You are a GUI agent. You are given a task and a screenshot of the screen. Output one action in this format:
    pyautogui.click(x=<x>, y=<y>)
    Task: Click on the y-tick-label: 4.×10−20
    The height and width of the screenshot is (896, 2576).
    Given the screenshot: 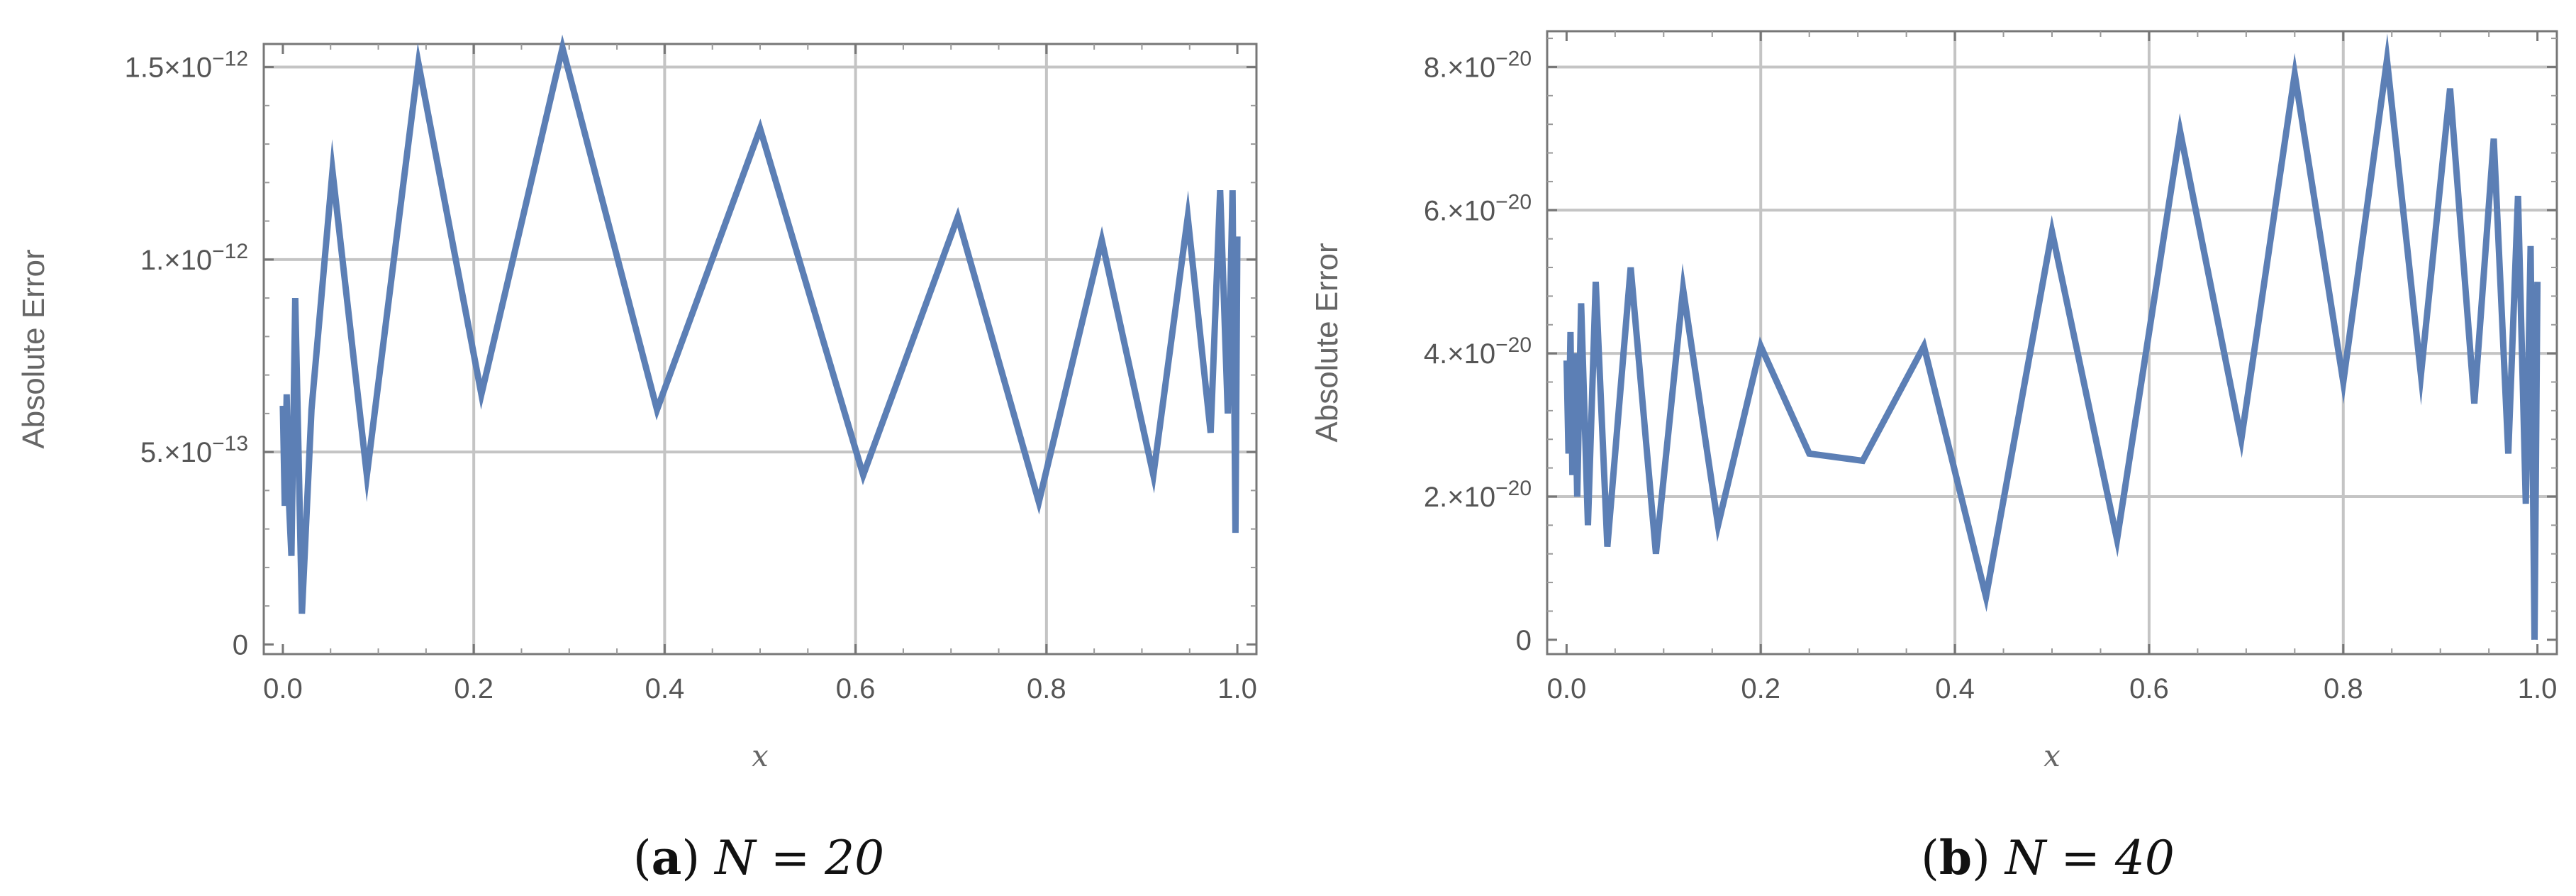 What is the action you would take?
    pyautogui.click(x=1478, y=351)
    